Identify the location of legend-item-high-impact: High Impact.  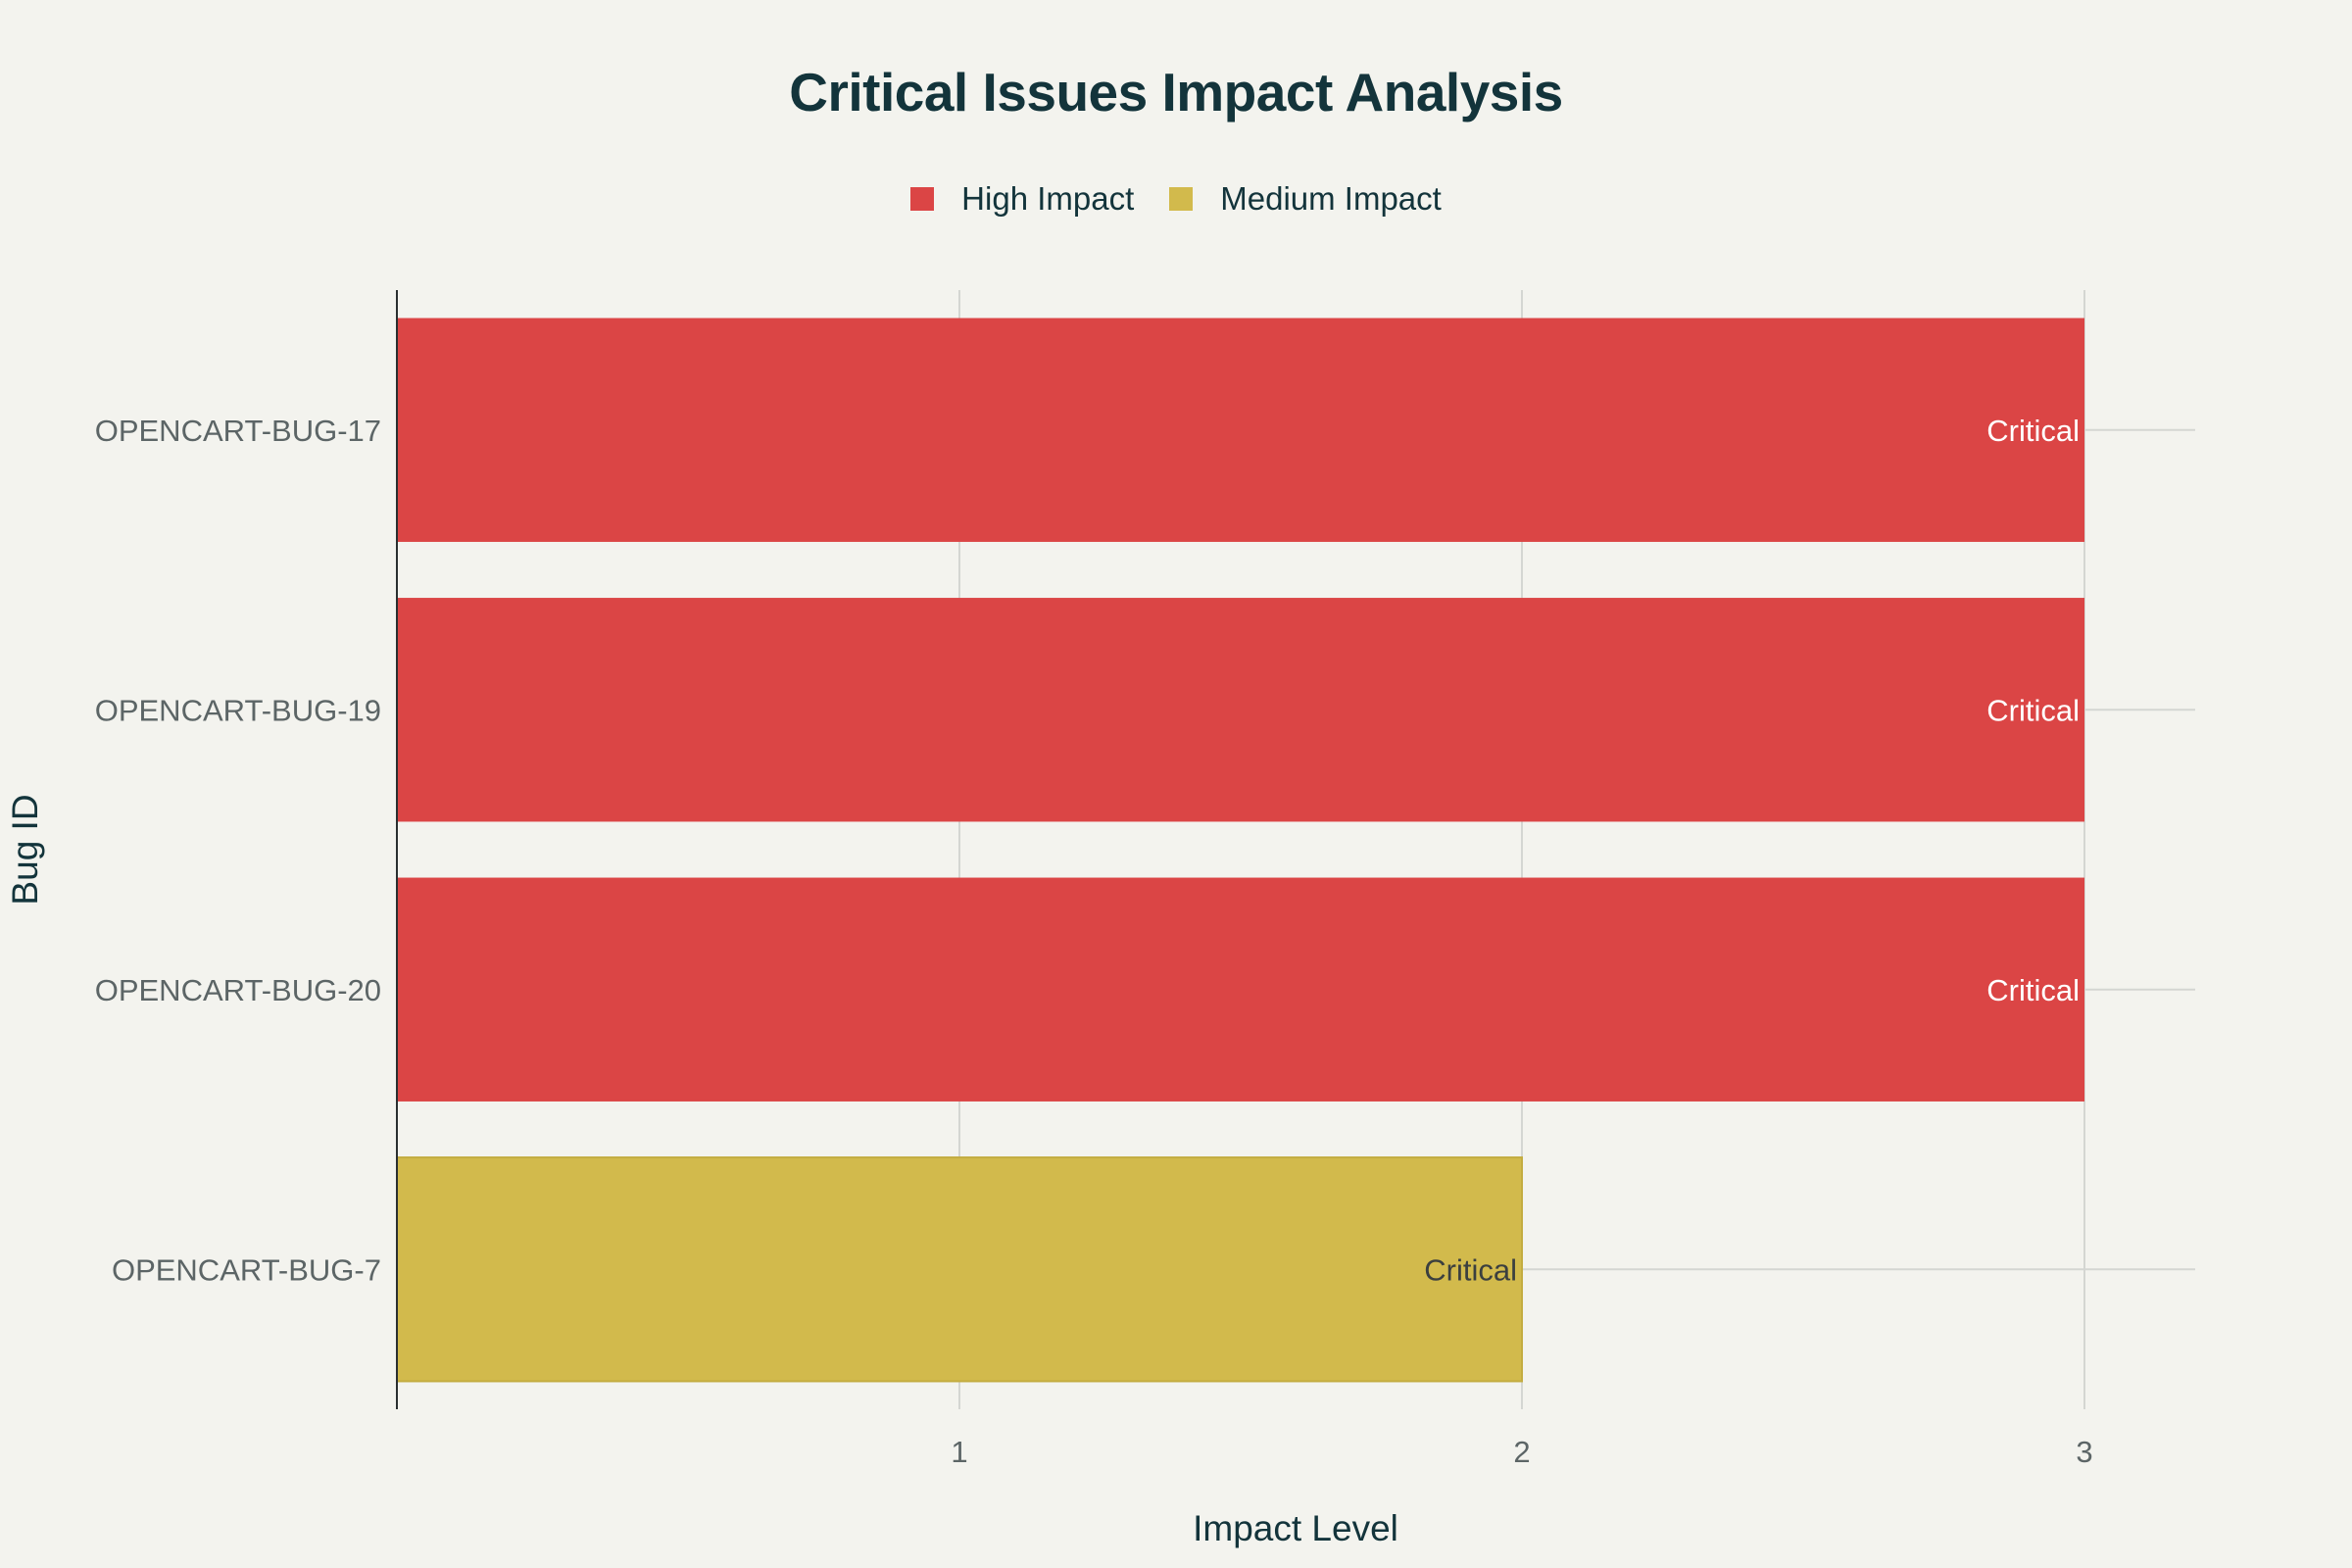
(1022, 199).